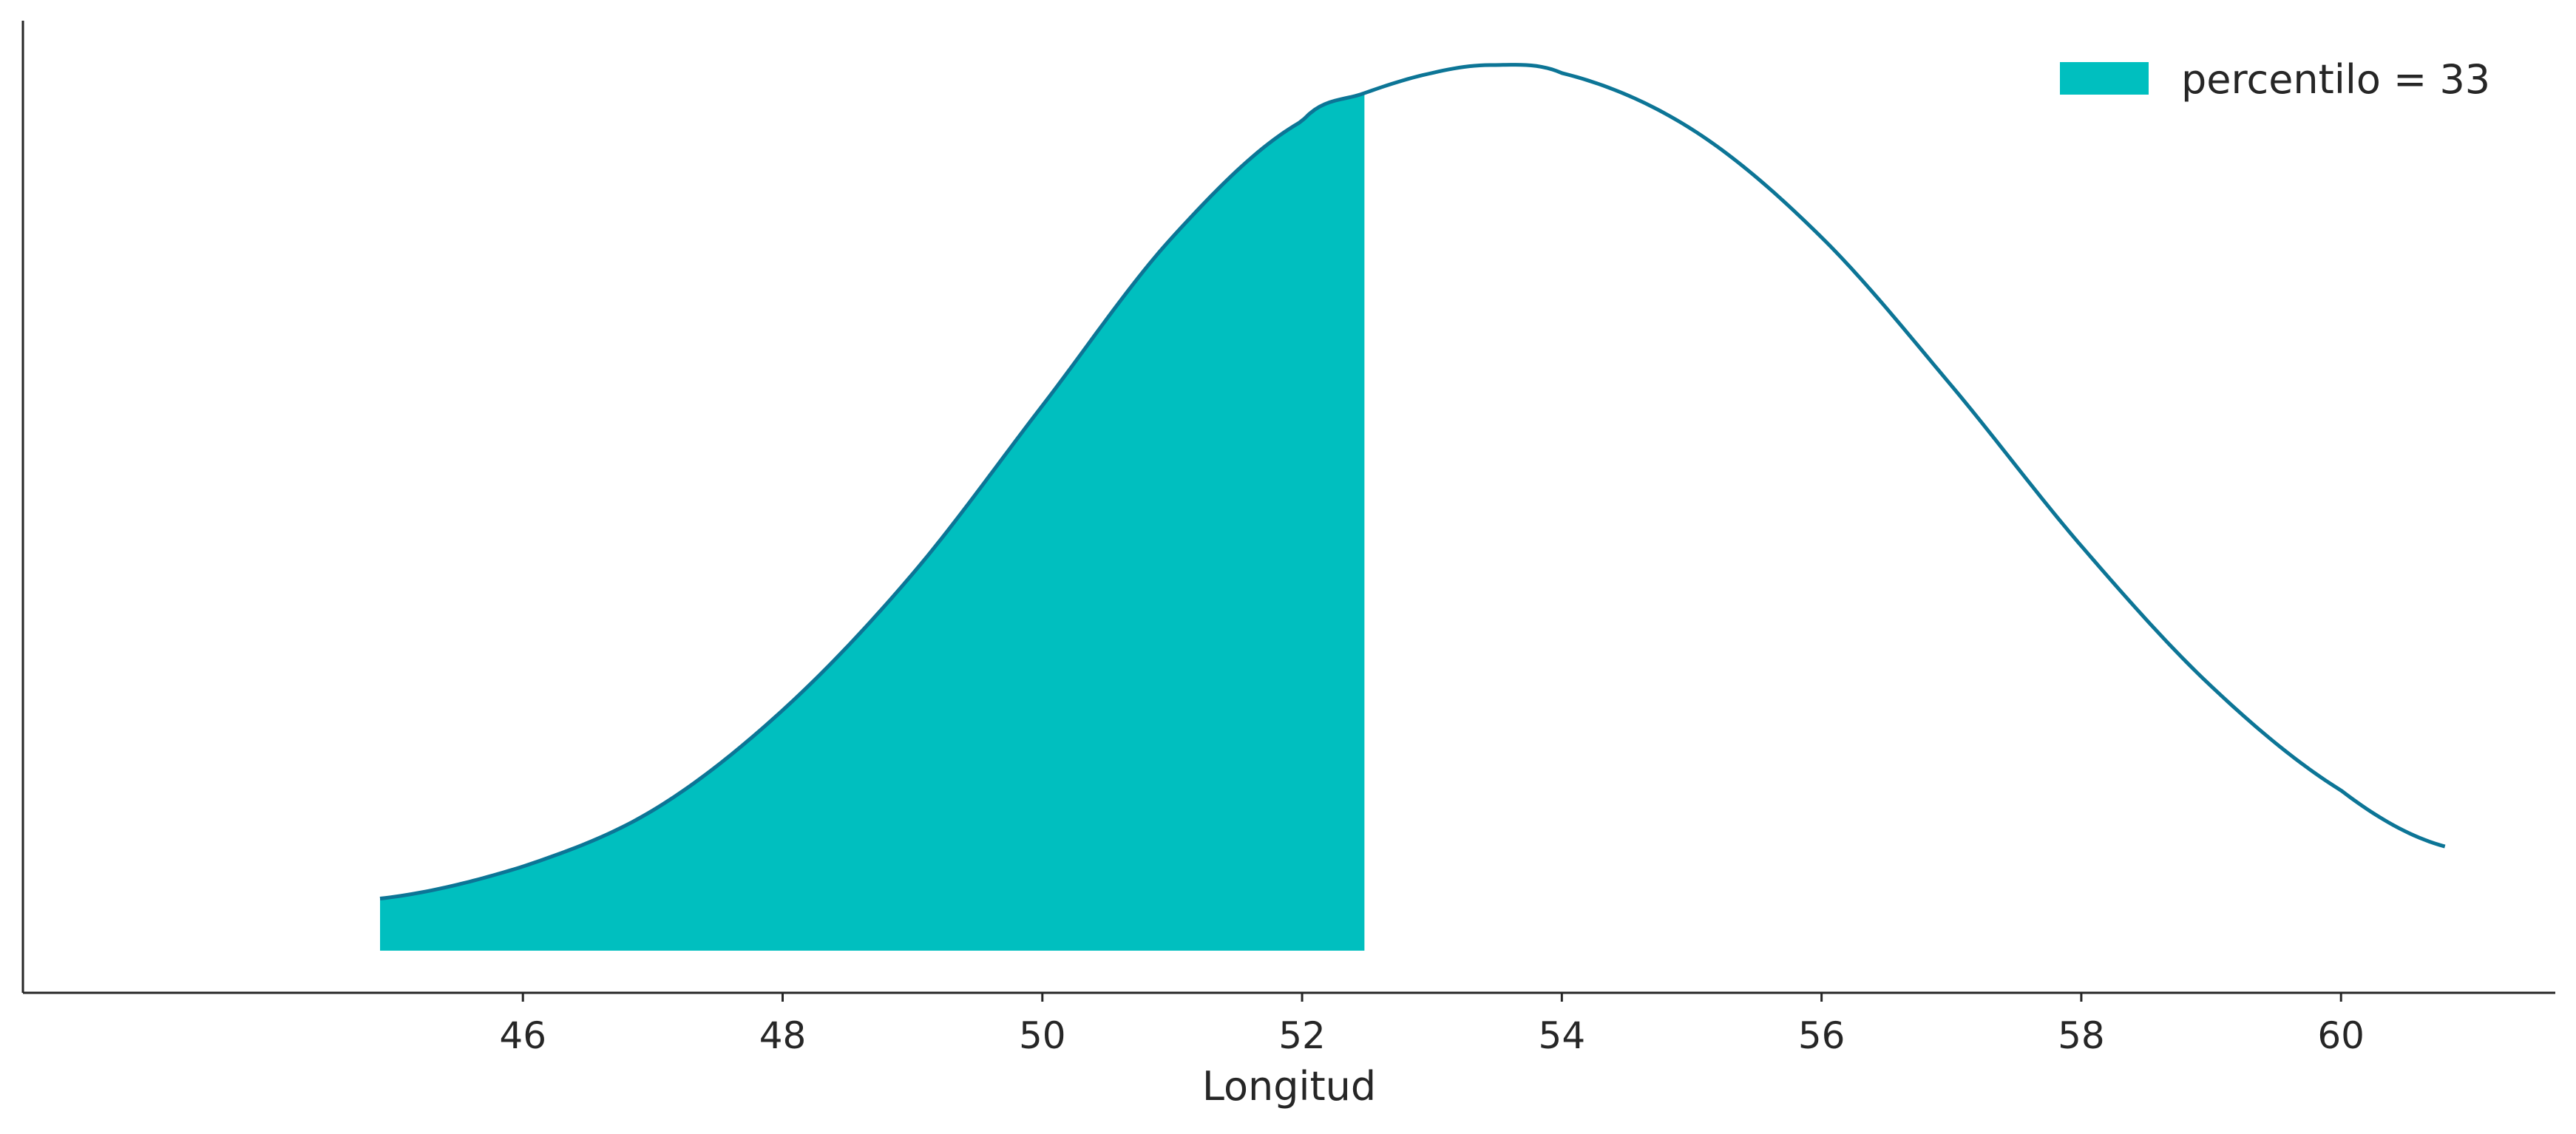 Image resolution: width=2576 pixels, height=1134 pixels. I want to click on x-tick-label: 48, so click(783, 1035).